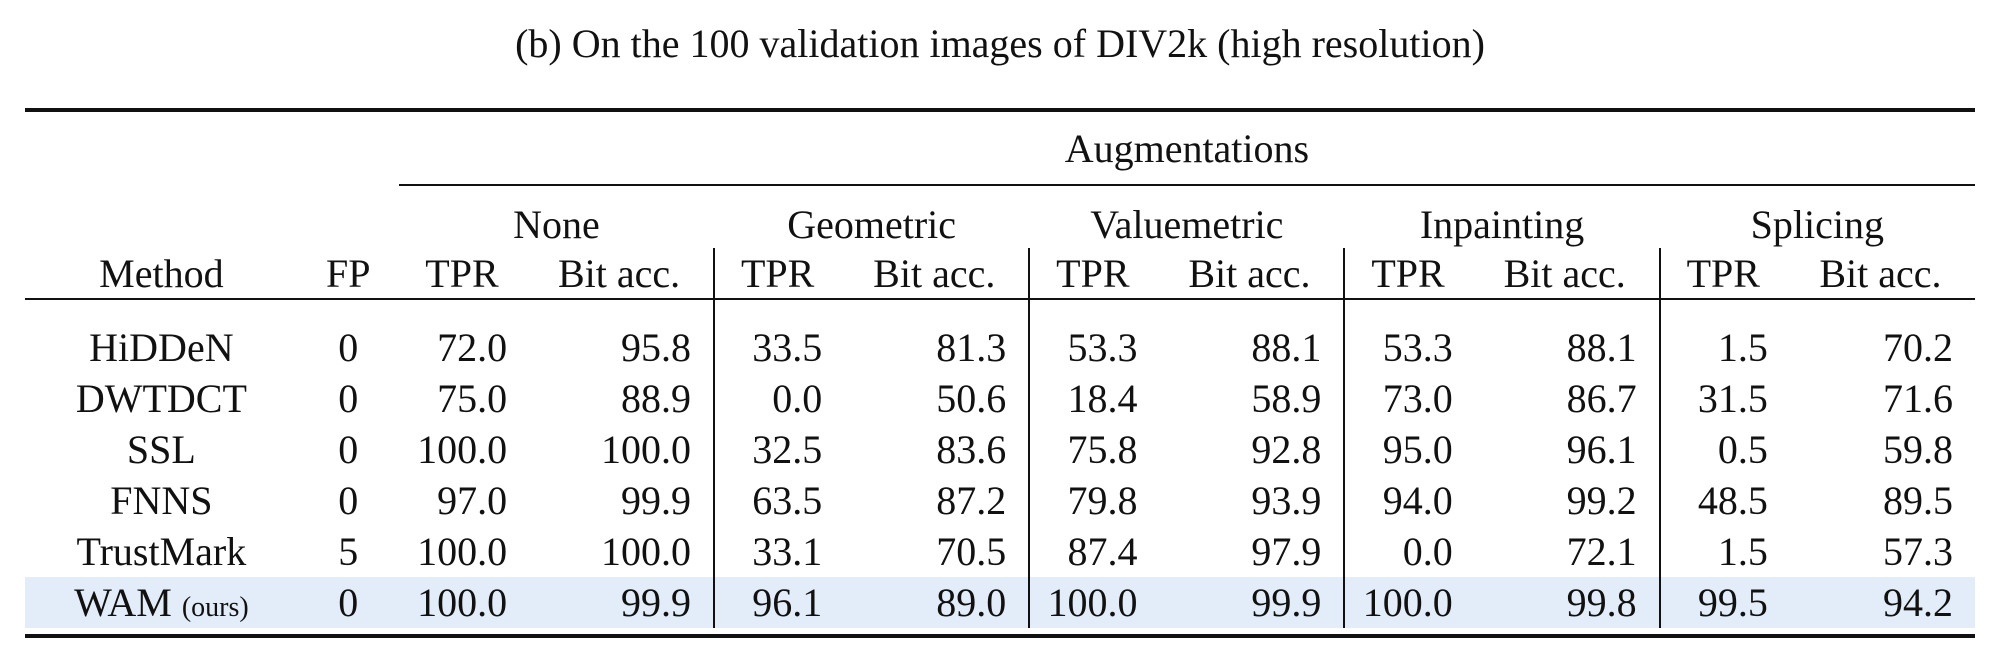 This screenshot has height=655, width=2000. What do you see at coordinates (971, 551) in the screenshot?
I see `cell-value: 70.5` at bounding box center [971, 551].